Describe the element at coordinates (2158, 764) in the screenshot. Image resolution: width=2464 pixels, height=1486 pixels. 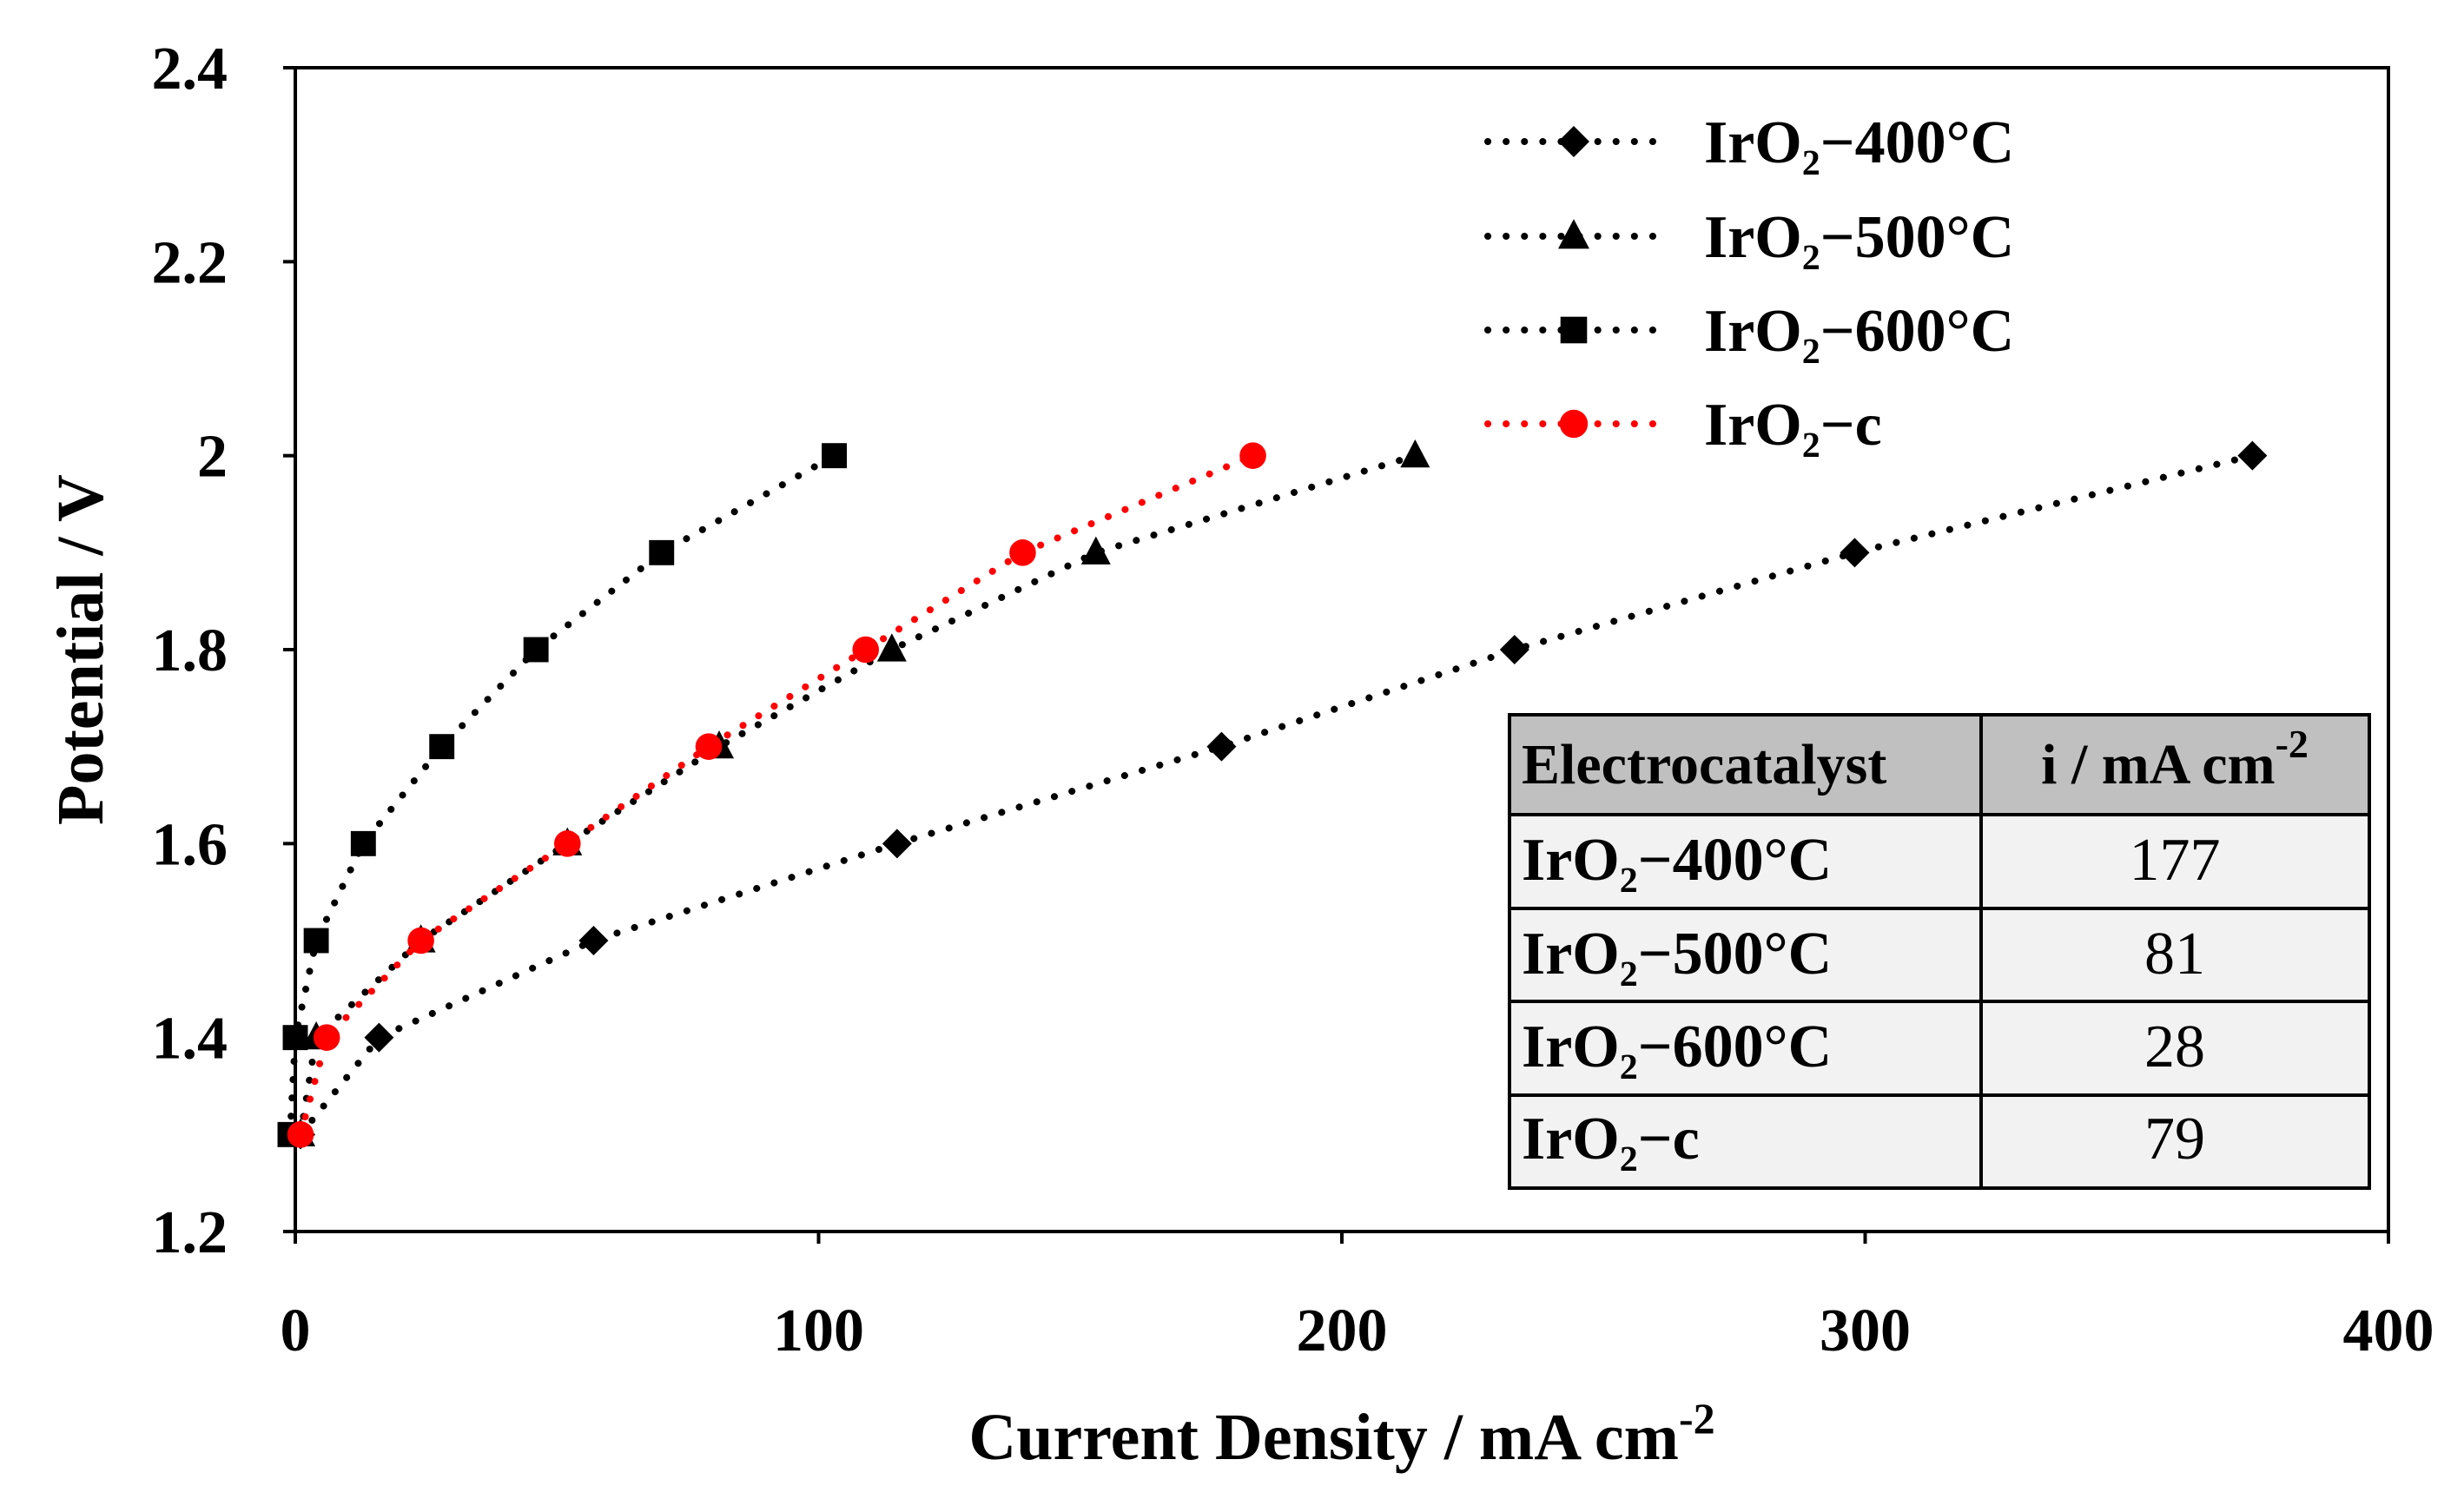
I see `inset-table-header-current-text: i / mA cm` at that location.